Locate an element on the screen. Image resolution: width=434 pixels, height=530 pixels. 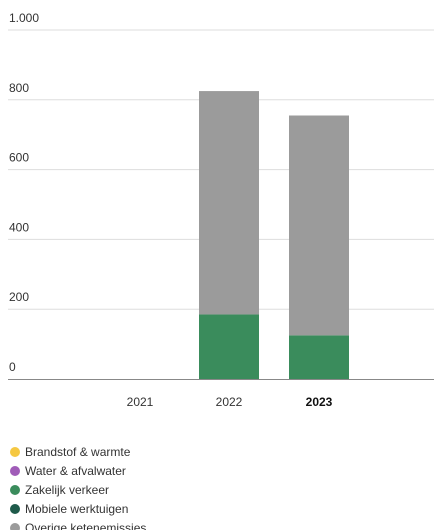
x-tick-label: 2022 is located at coordinates (229, 402).